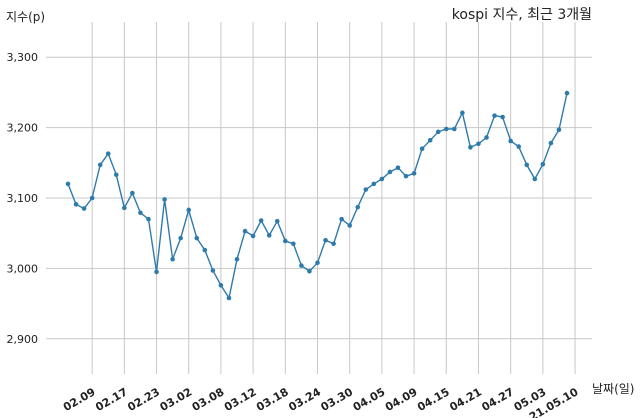 This screenshot has width=640, height=418. I want to click on y-tick-label: 3,200, so click(23, 128).